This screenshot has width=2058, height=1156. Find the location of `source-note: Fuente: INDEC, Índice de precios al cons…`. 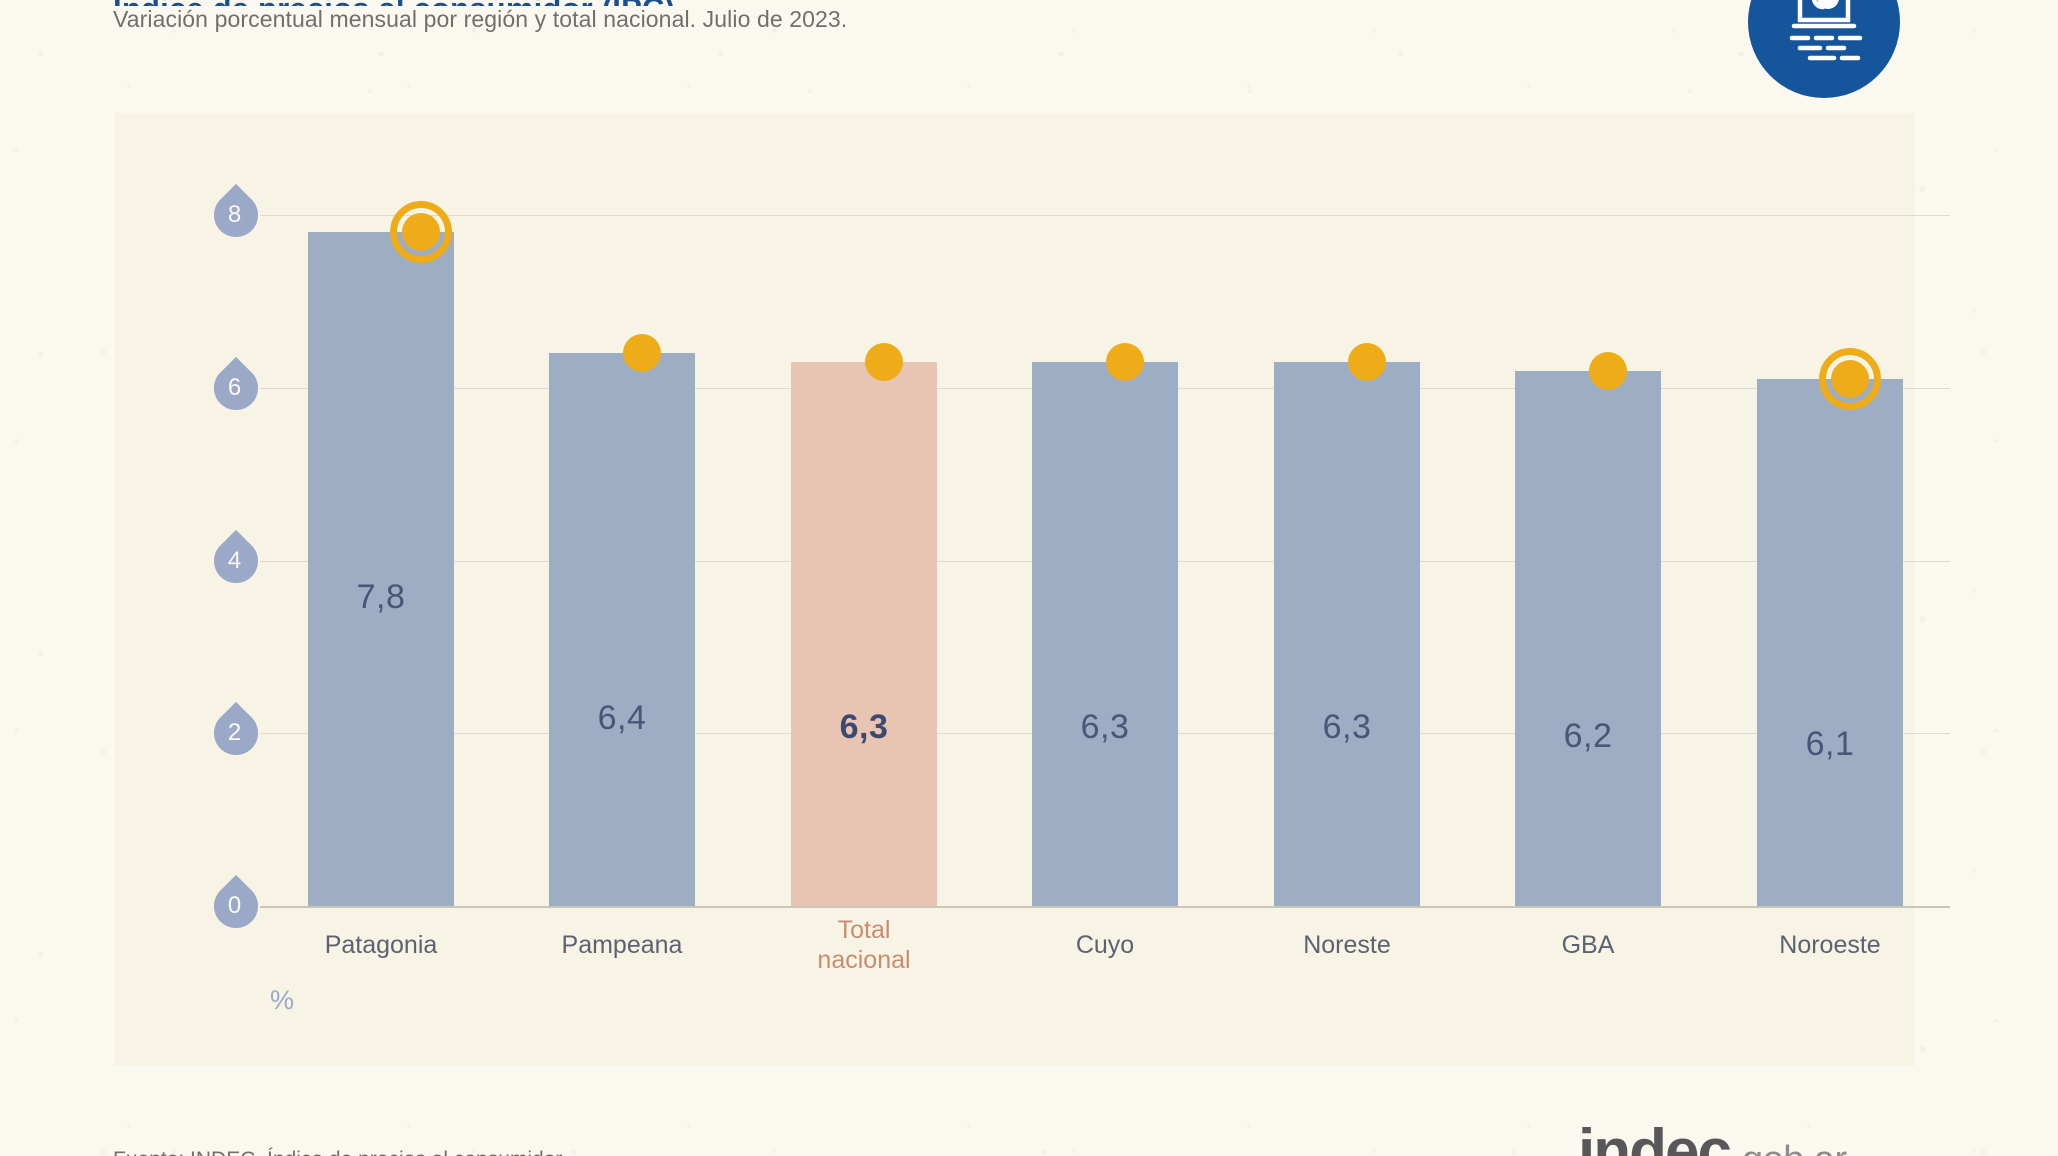

source-note: Fuente: INDEC, Índice de precios al cons… is located at coordinates (340, 1152).